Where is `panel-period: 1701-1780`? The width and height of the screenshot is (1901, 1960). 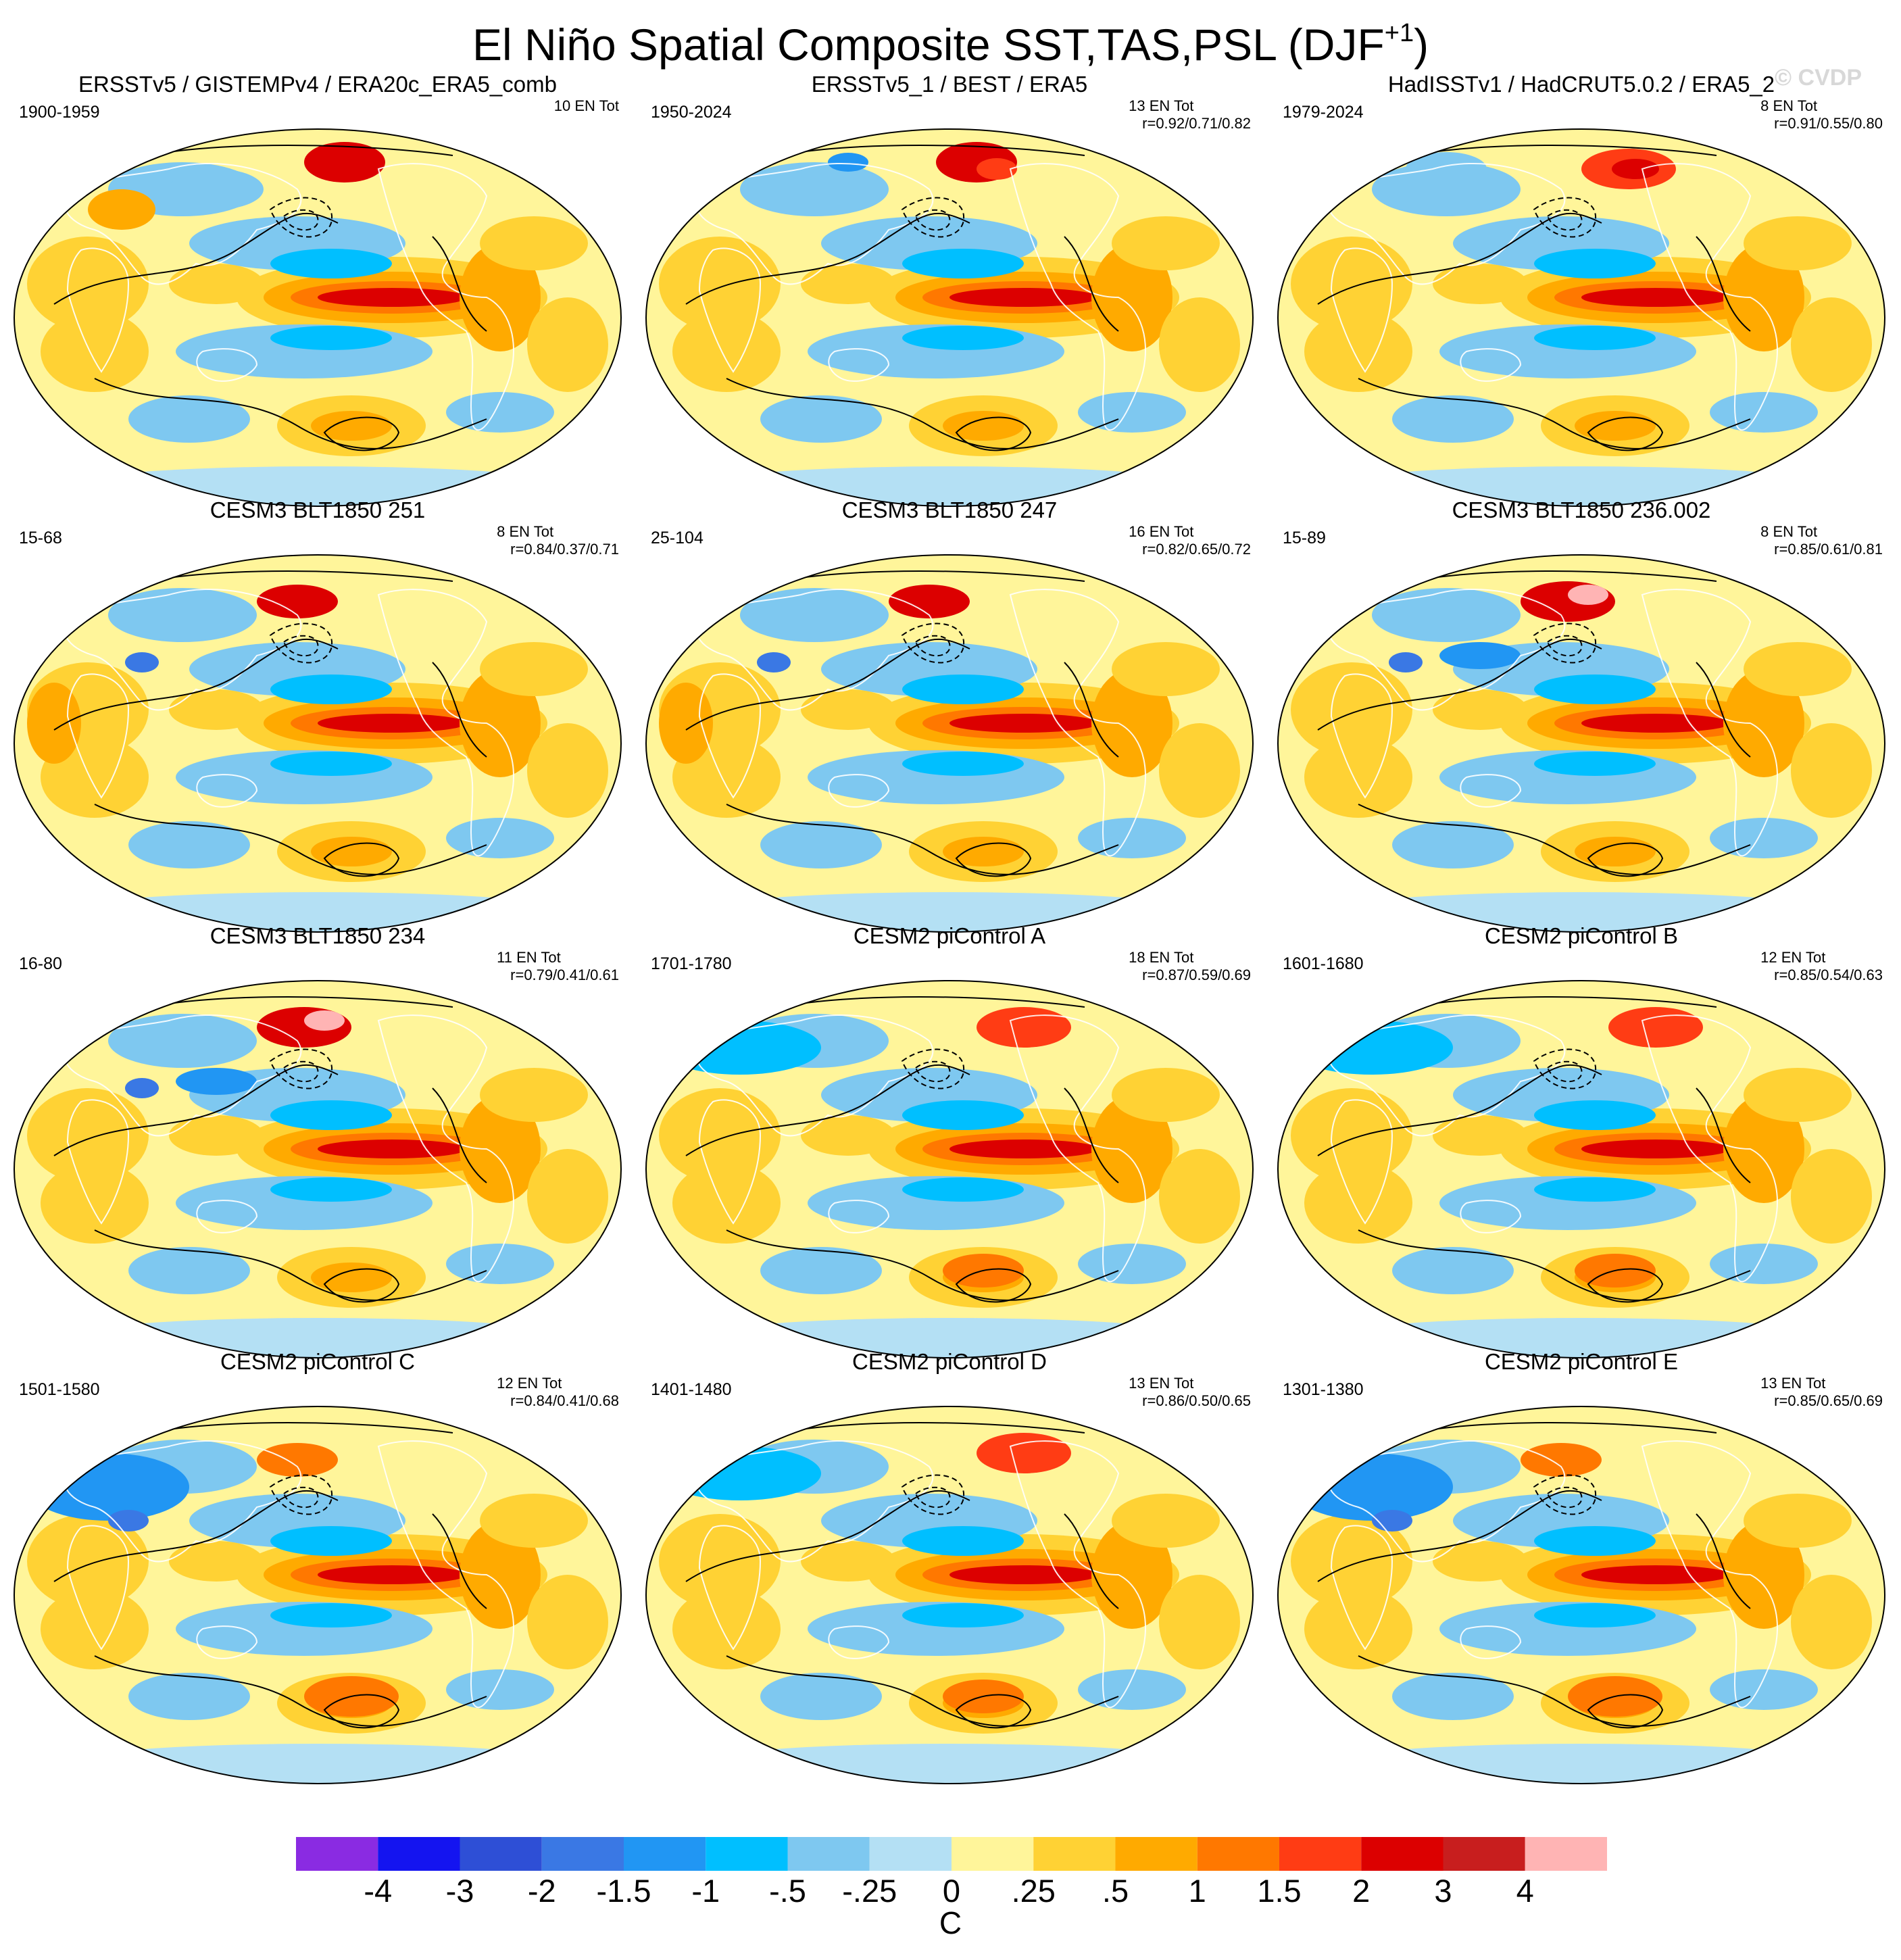 panel-period: 1701-1780 is located at coordinates (691, 963).